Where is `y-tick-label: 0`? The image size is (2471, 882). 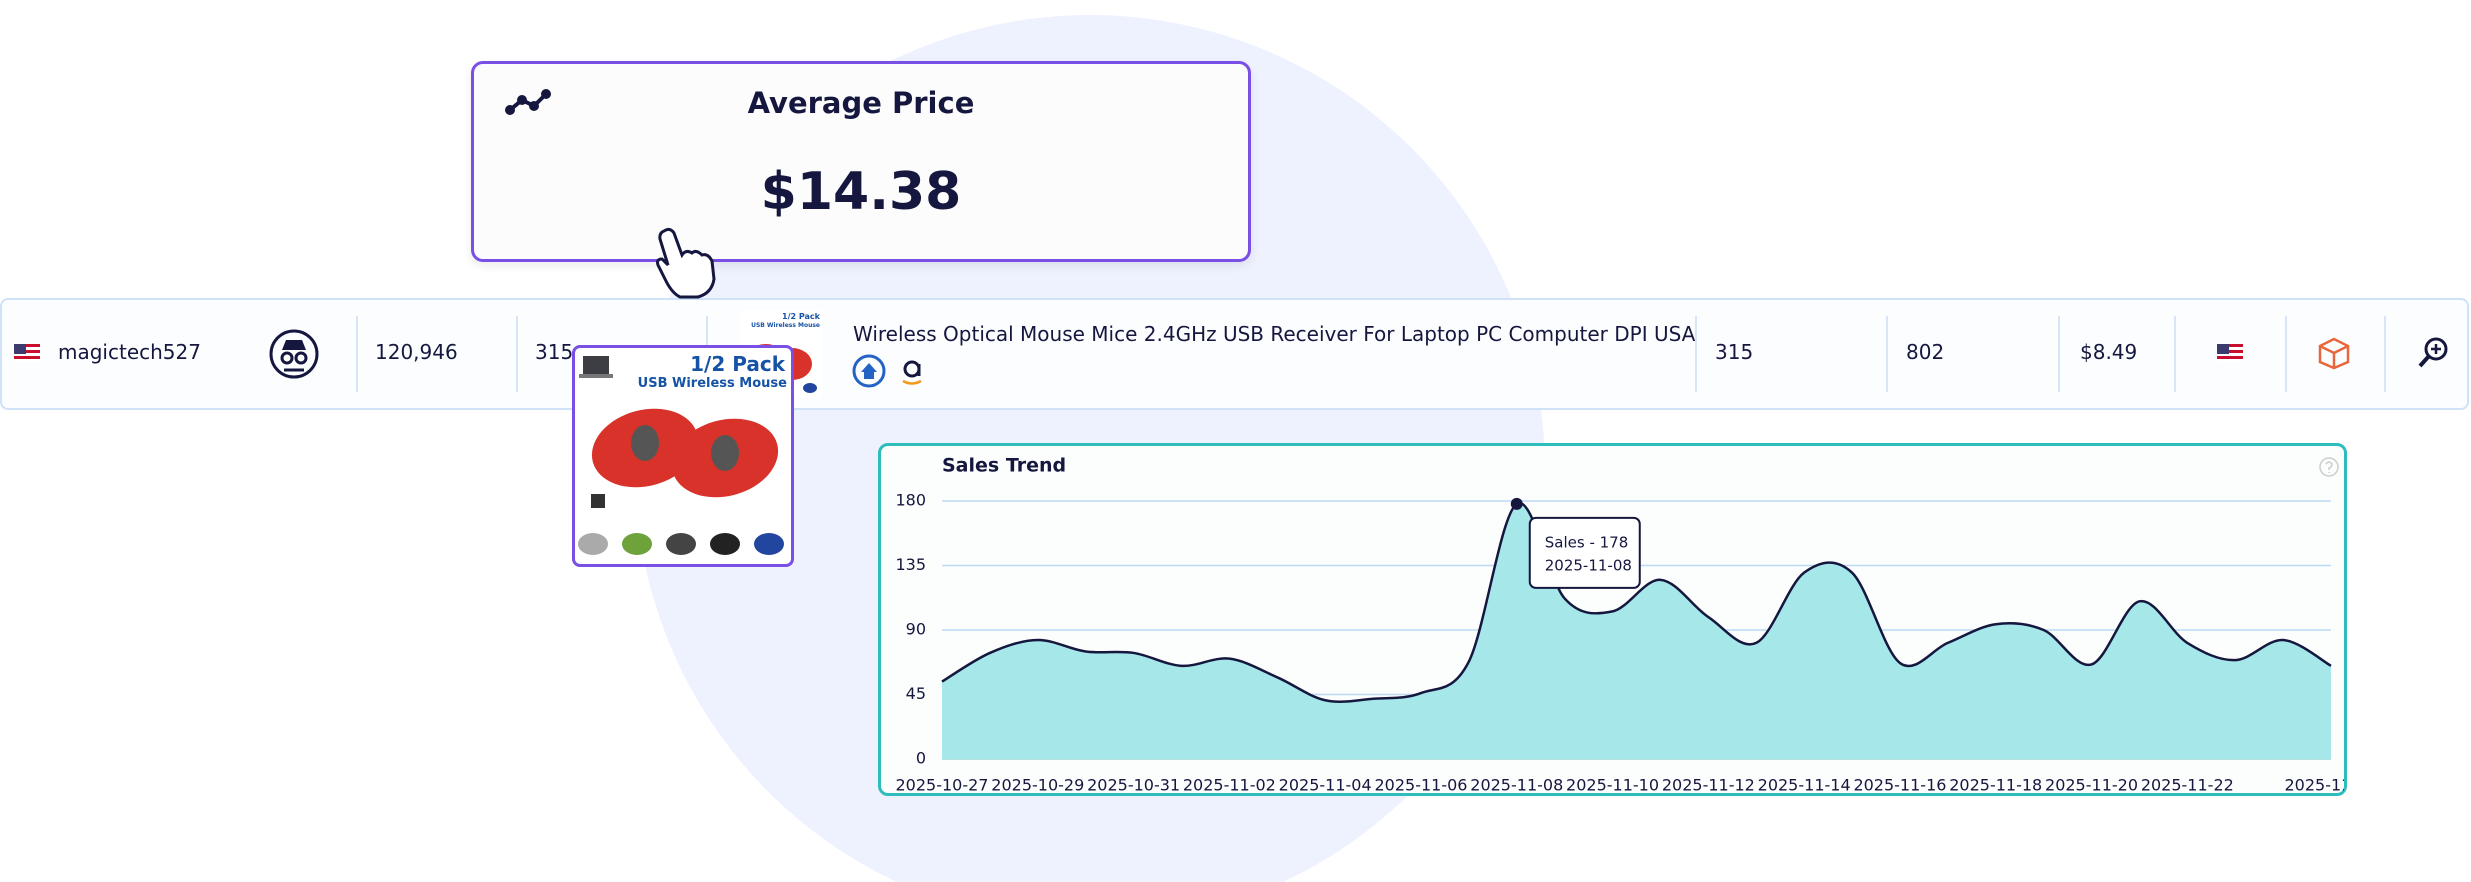 y-tick-label: 0 is located at coordinates (921, 758).